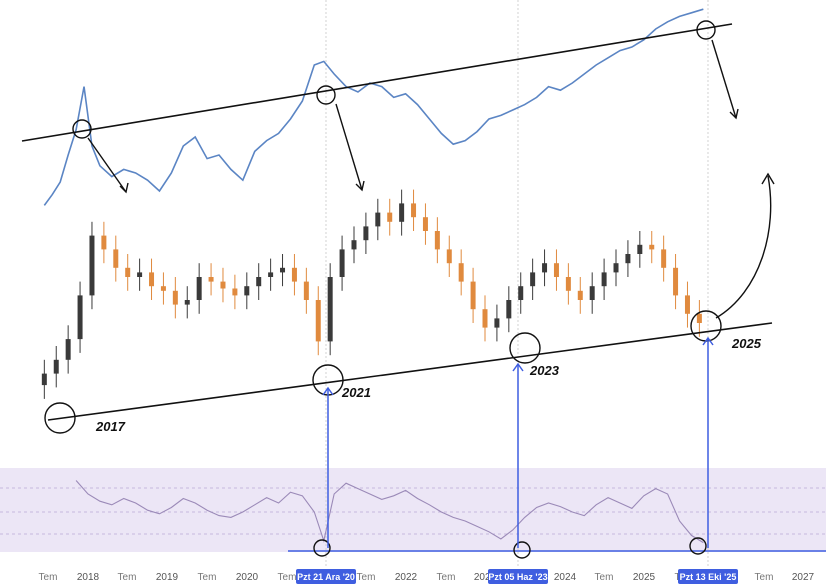 The width and height of the screenshot is (826, 588). I want to click on annotation-2017: 2017, so click(110, 426).